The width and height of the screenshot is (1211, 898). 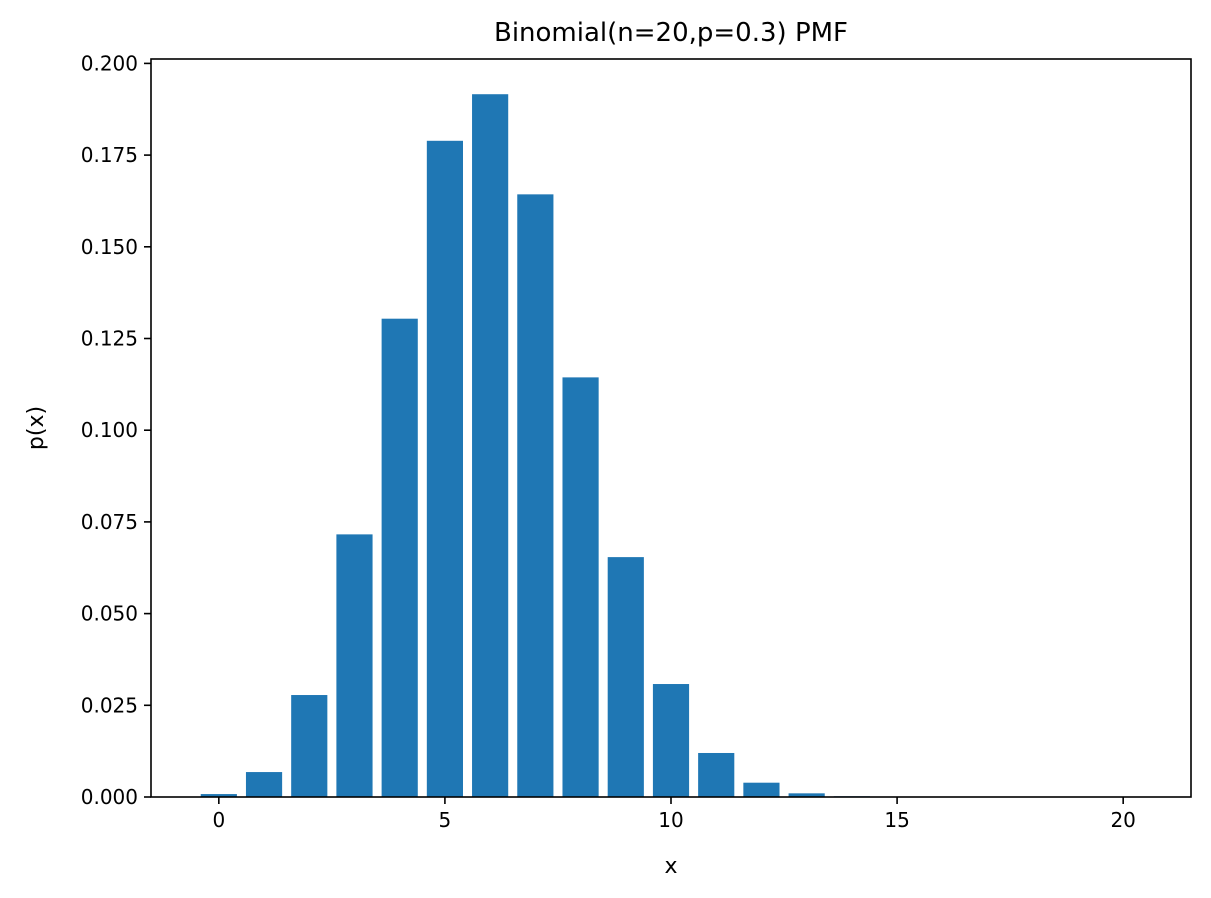 I want to click on y-tick-label: 0.100, so click(x=109, y=430).